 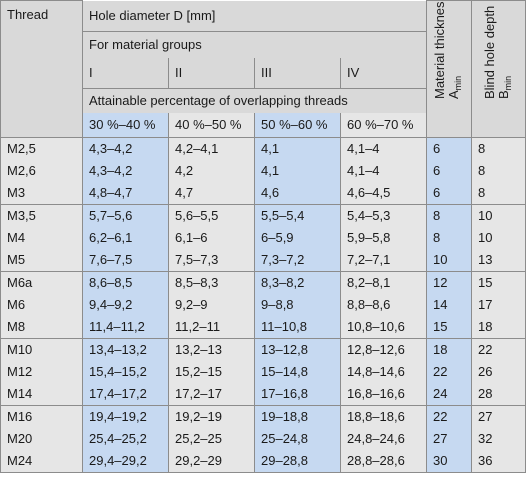 I want to click on diameter-cell-group-4: 8,2–8,1, so click(x=383, y=282).